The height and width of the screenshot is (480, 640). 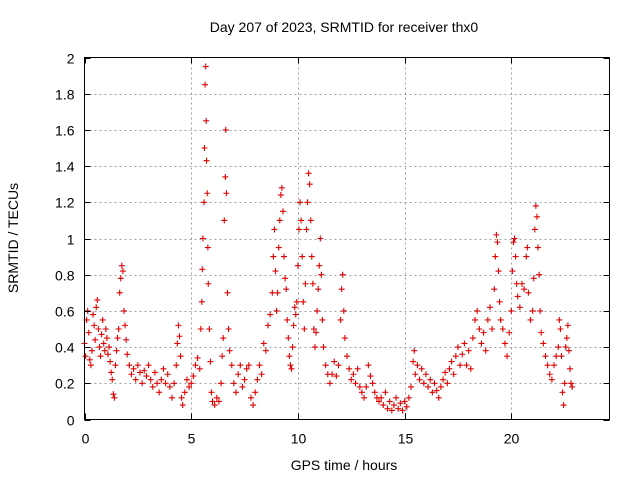 What do you see at coordinates (65, 240) in the screenshot?
I see `y-tick-labels: 0 0.2 0.4 0.6 0.8 1 1.2 1.4 1.6 1.8 2` at bounding box center [65, 240].